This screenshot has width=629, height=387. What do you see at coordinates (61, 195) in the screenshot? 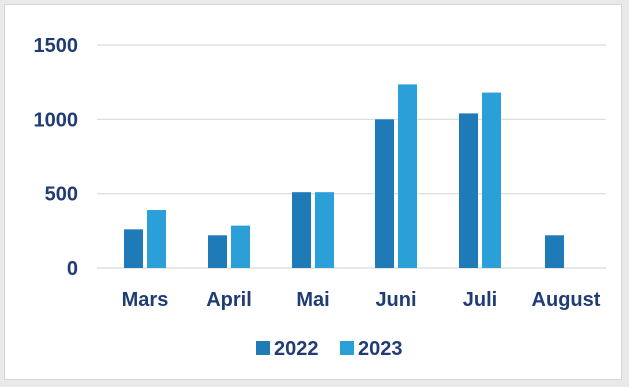
I see `y-tick-label: 500` at bounding box center [61, 195].